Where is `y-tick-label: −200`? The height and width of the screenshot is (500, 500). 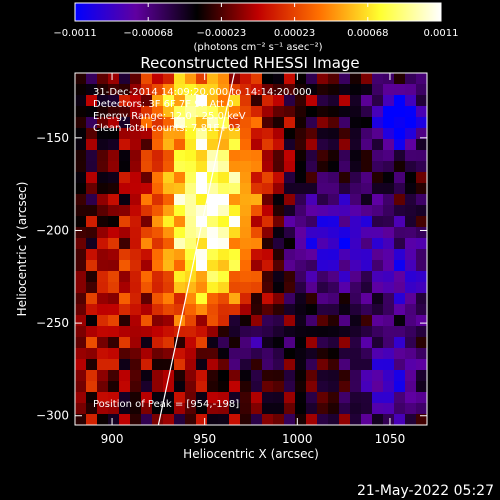 y-tick-label: −200 is located at coordinates (52, 230).